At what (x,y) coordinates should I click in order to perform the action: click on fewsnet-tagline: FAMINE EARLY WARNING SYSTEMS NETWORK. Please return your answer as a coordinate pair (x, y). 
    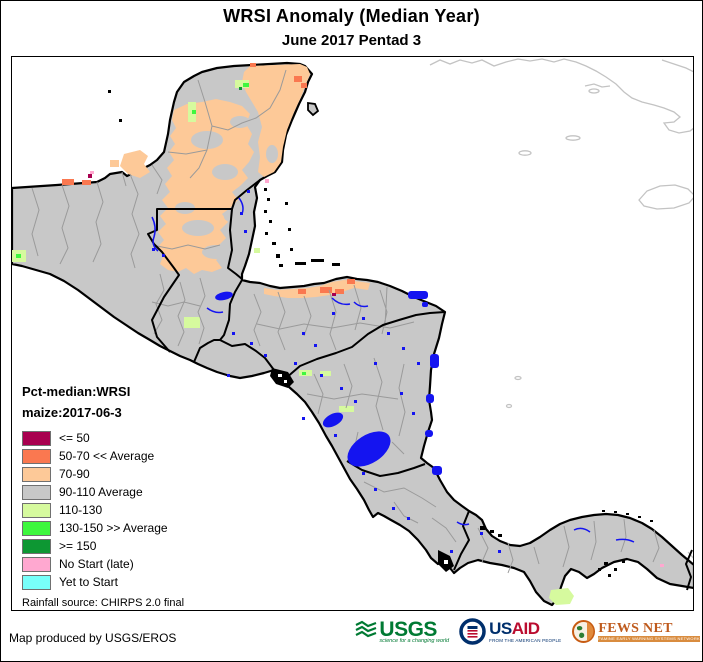
    Looking at the image, I should click on (649, 638).